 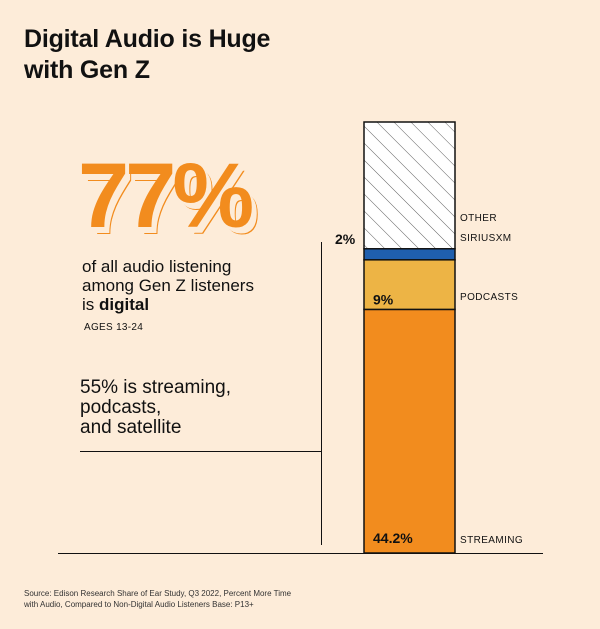 What do you see at coordinates (383, 299) in the screenshot?
I see `bar-value-podcasts: 9%` at bounding box center [383, 299].